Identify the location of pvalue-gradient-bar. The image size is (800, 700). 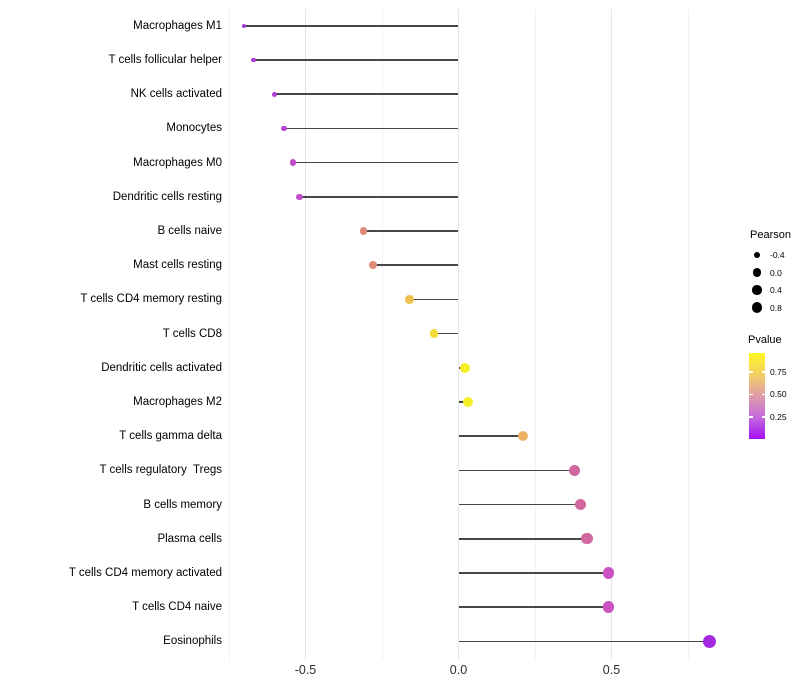
(757, 395).